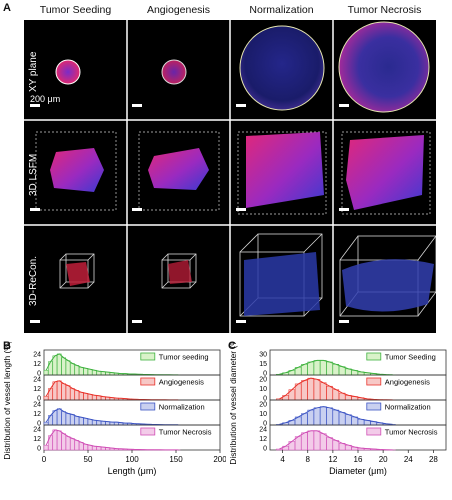 The image size is (452, 500). I want to click on legend-label: Normalization, so click(182, 407).